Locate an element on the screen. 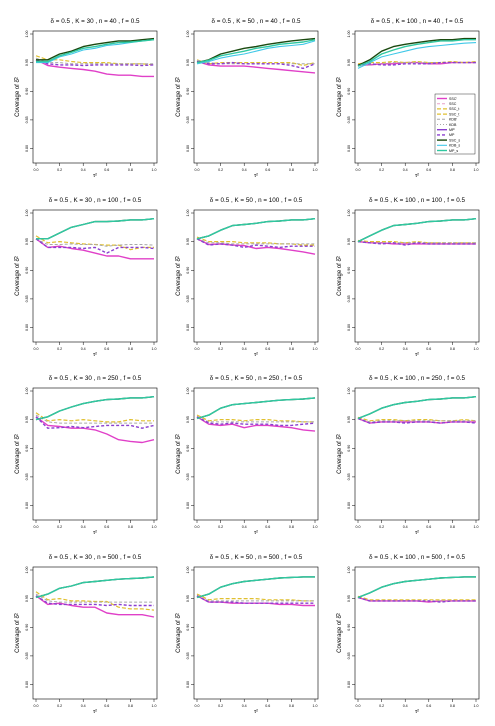  legend-label: SSC_s is located at coordinates (454, 140).